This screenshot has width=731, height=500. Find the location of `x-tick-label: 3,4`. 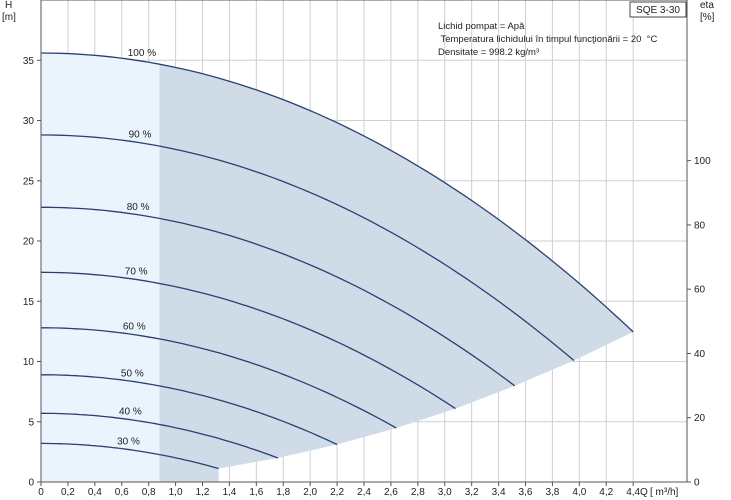

x-tick-label: 3,4 is located at coordinates (499, 492).